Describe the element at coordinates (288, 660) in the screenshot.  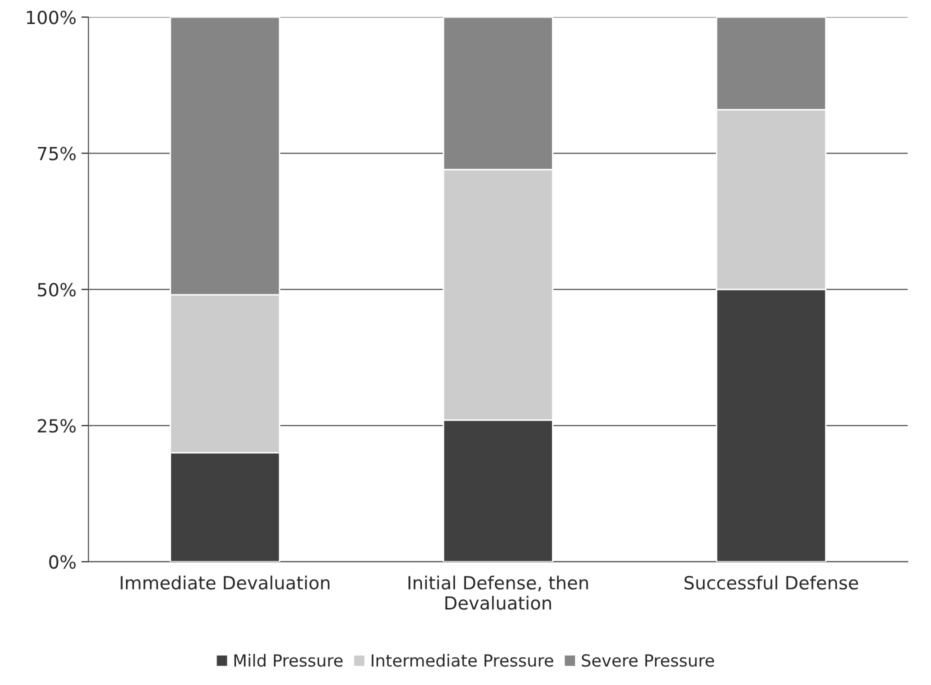
I see `legend-label: Mild Pressure` at that location.